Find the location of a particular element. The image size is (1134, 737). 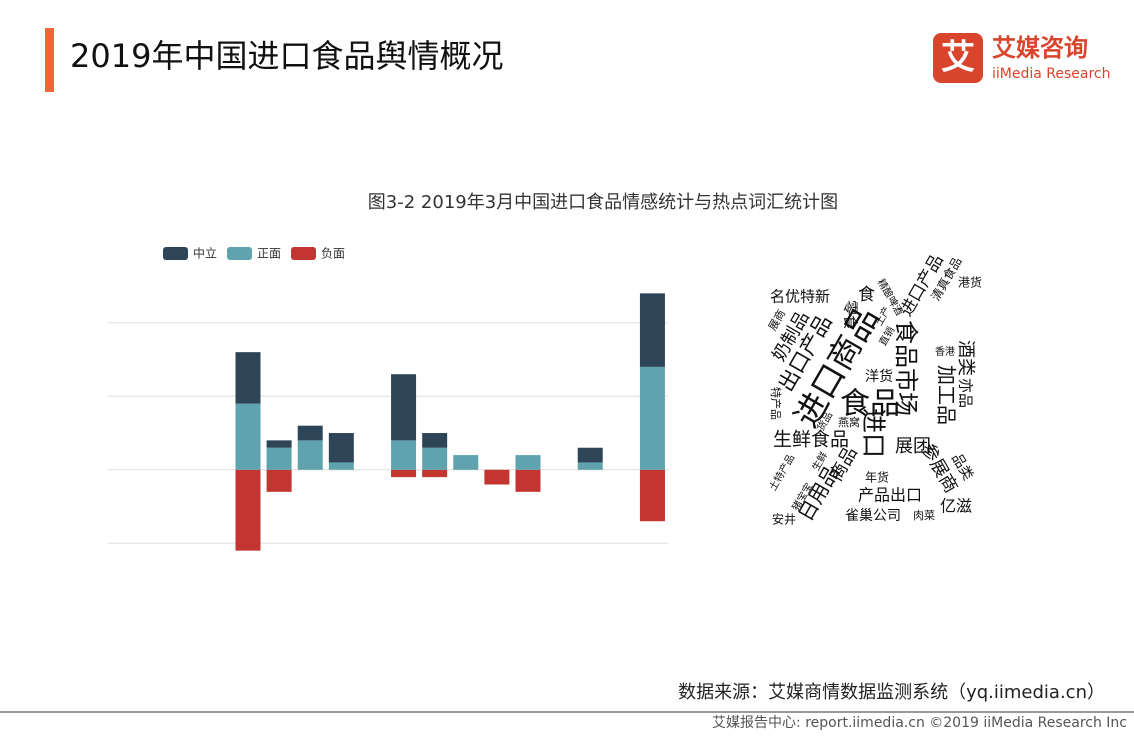

word: 年货 is located at coordinates (877, 477).